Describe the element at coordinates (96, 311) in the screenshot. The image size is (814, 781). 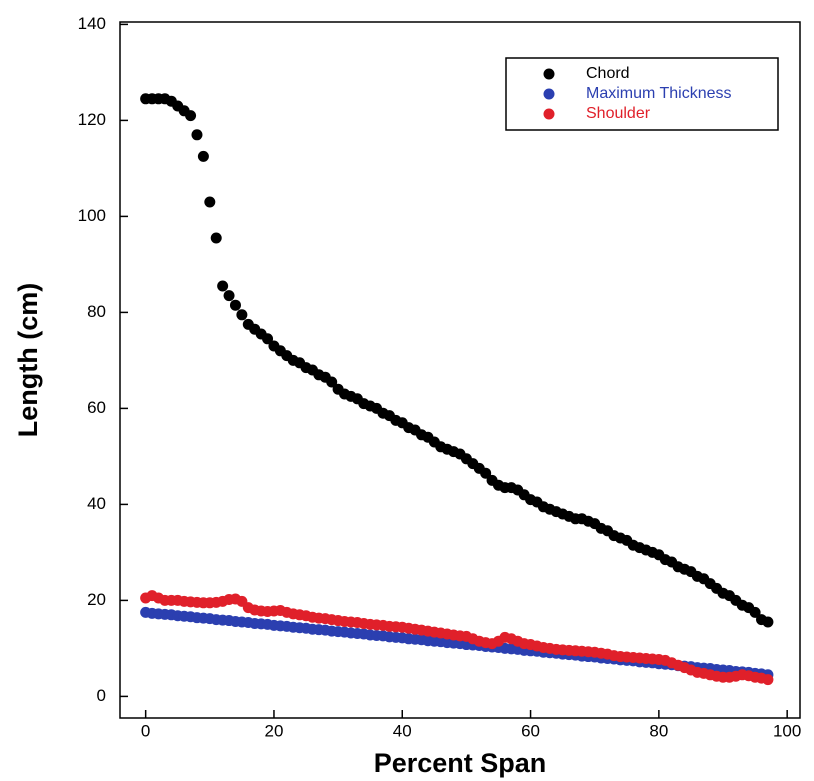
I see `y-tick-label: 80` at that location.